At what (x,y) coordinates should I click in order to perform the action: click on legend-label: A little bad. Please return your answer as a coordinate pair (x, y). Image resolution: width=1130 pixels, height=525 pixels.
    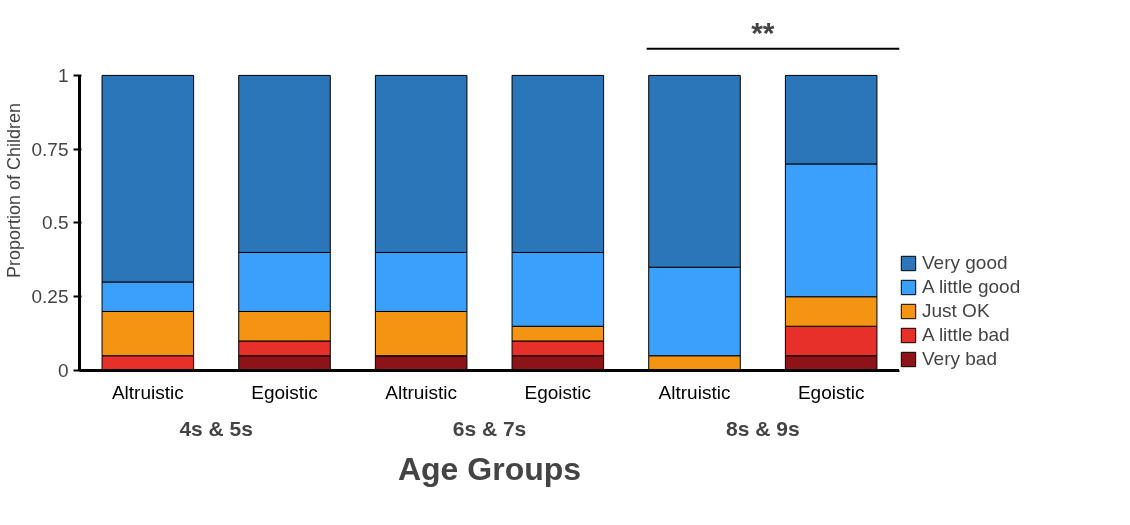
    Looking at the image, I should click on (966, 335).